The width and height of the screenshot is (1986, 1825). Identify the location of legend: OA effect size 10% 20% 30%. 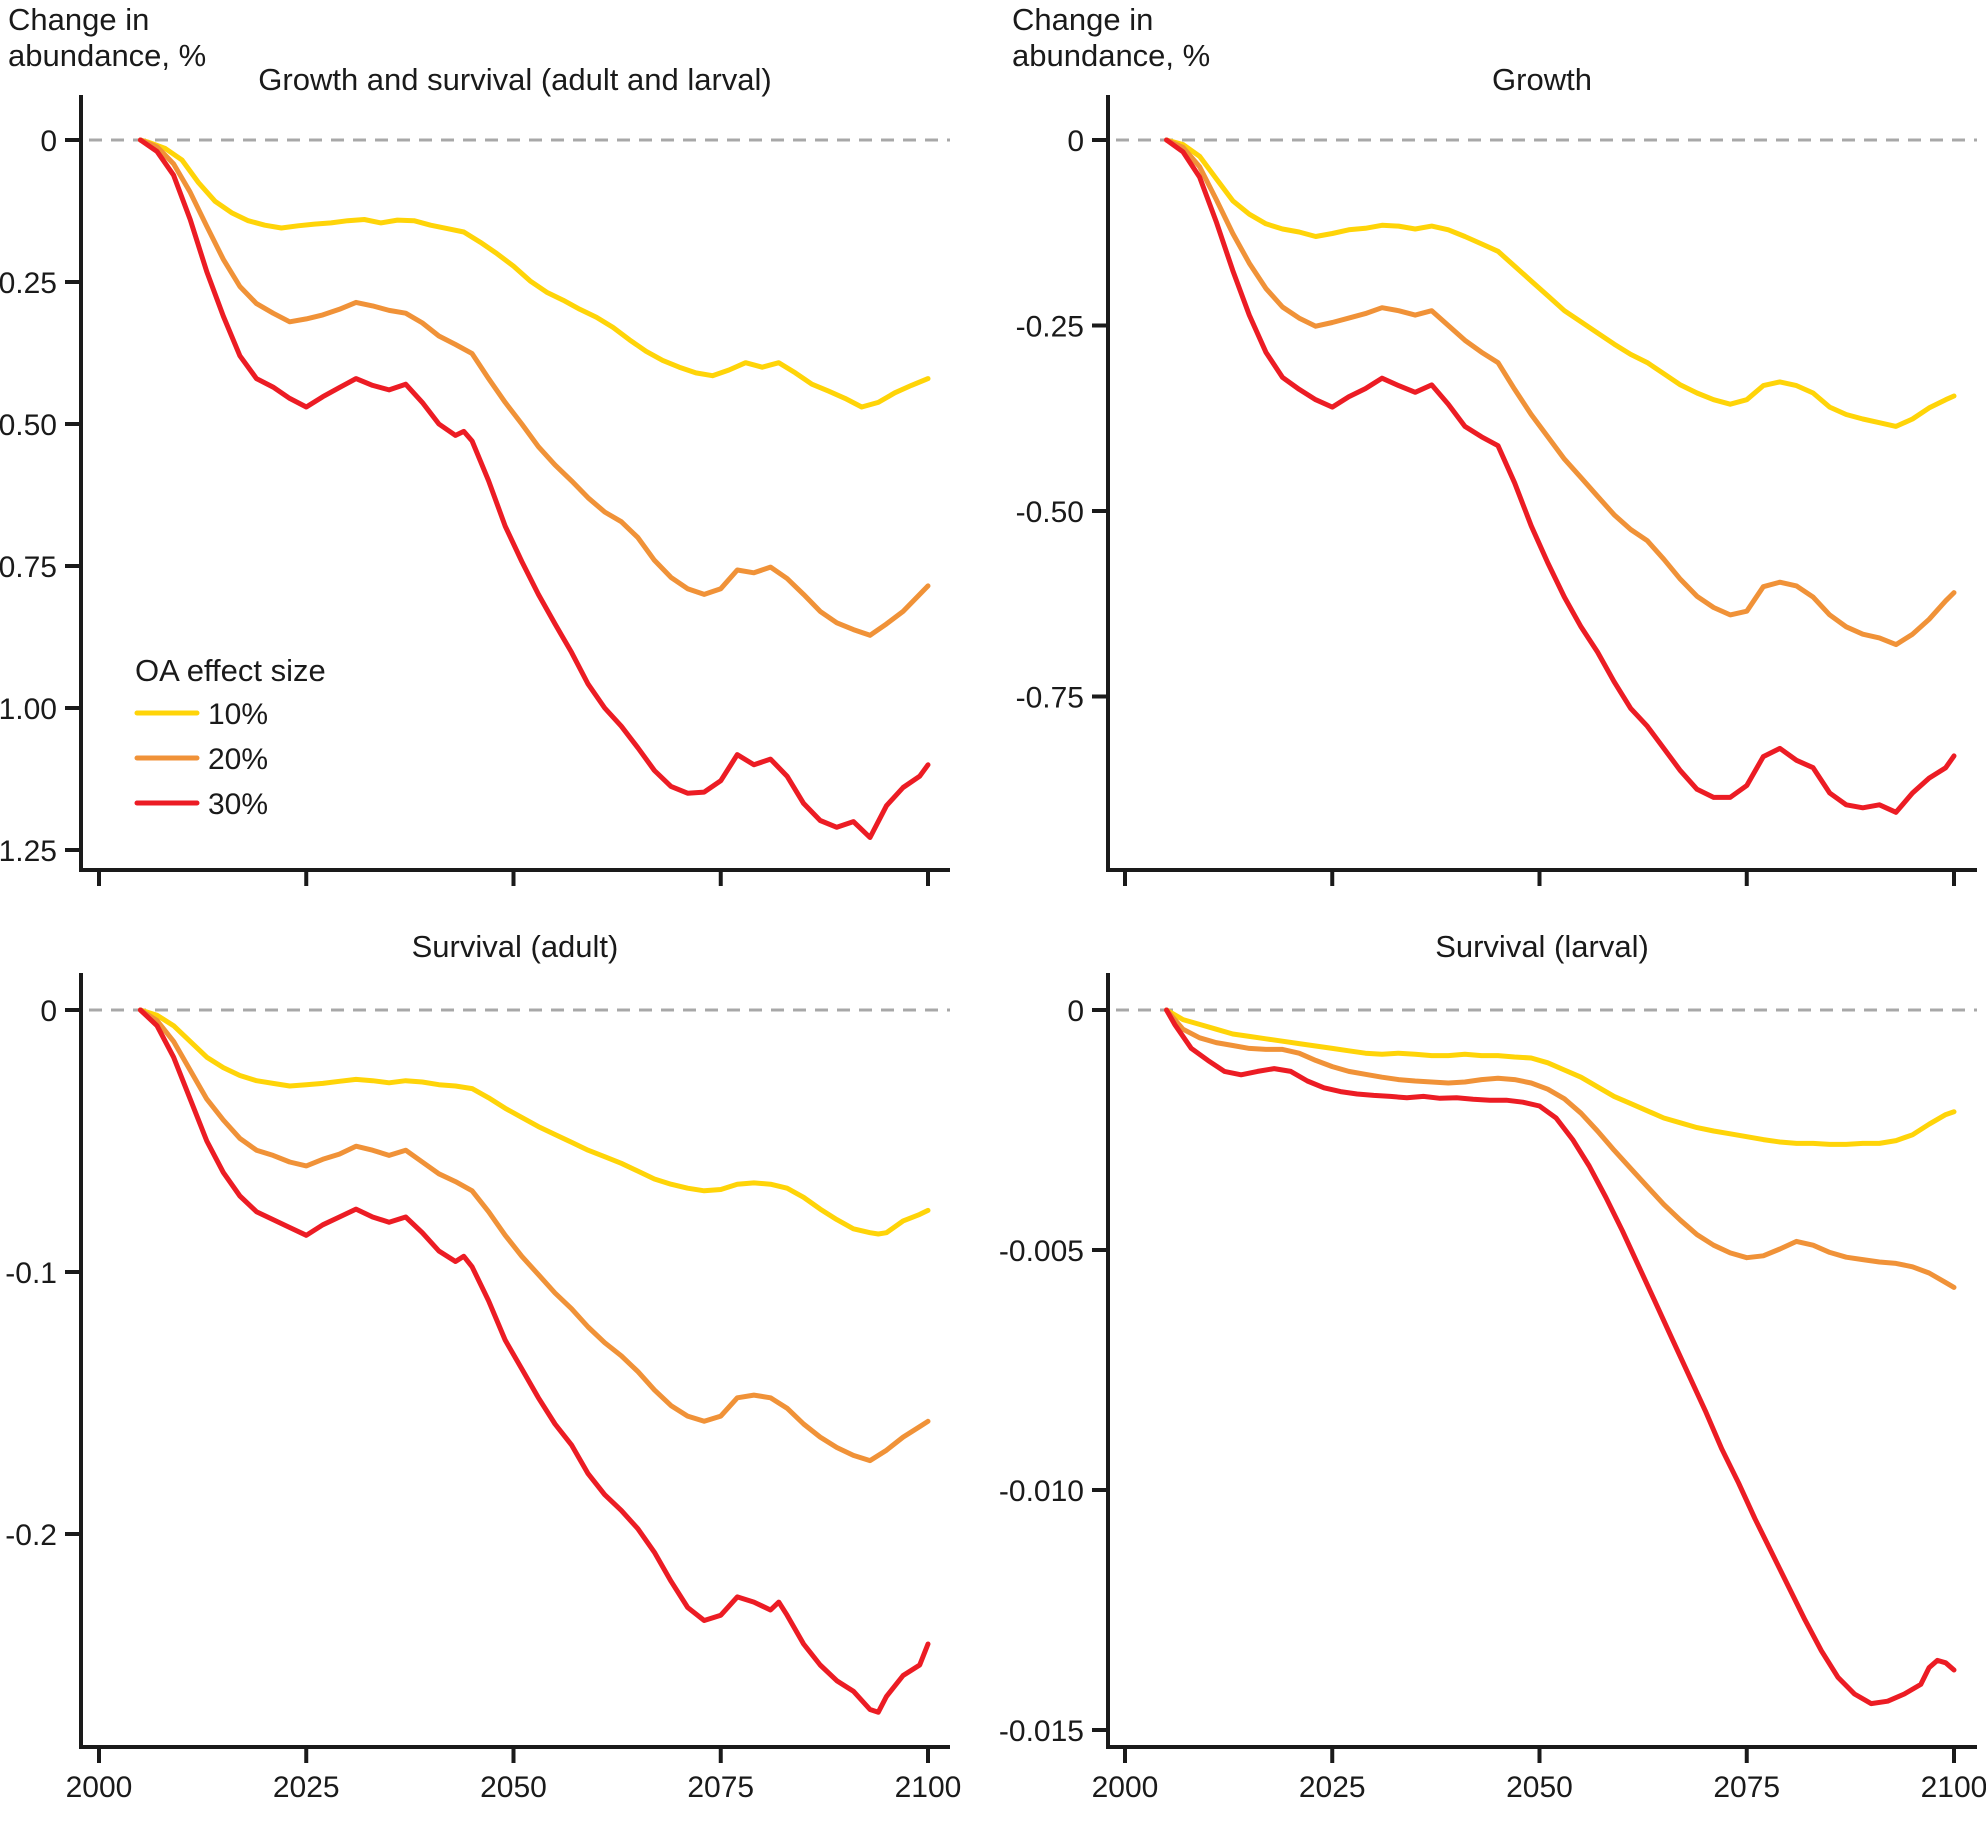
(230, 737).